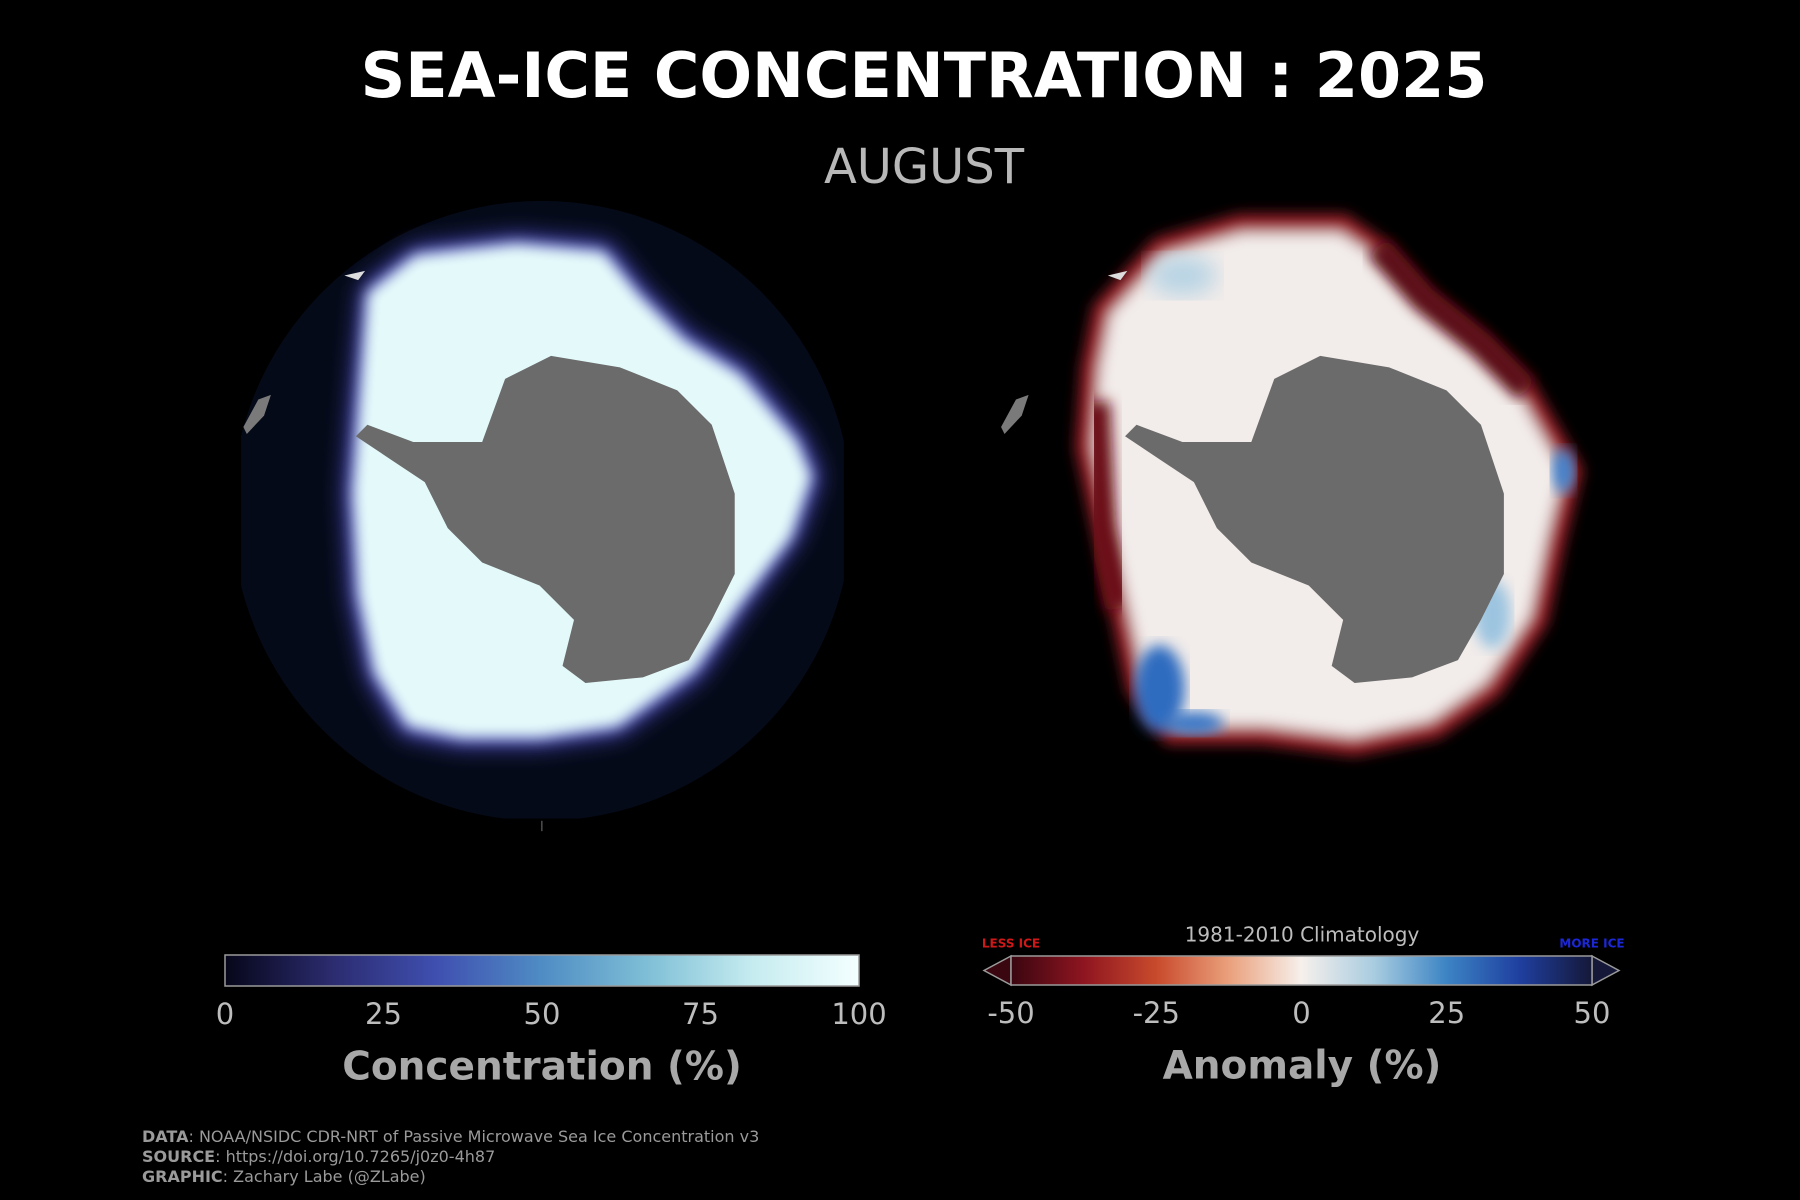 The image size is (1800, 1200). Describe the element at coordinates (165, 1136) in the screenshot. I see `credit-key: DATA` at that location.